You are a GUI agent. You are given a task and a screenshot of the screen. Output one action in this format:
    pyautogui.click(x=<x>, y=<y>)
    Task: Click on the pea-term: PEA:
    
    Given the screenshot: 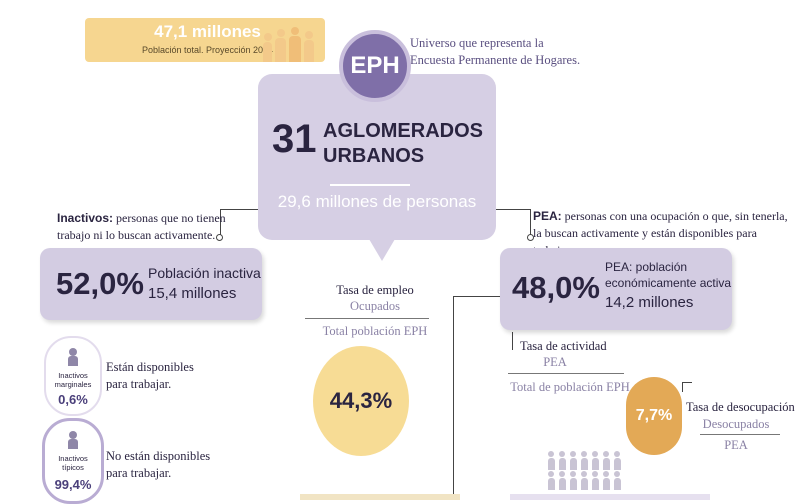 What is the action you would take?
    pyautogui.click(x=547, y=216)
    